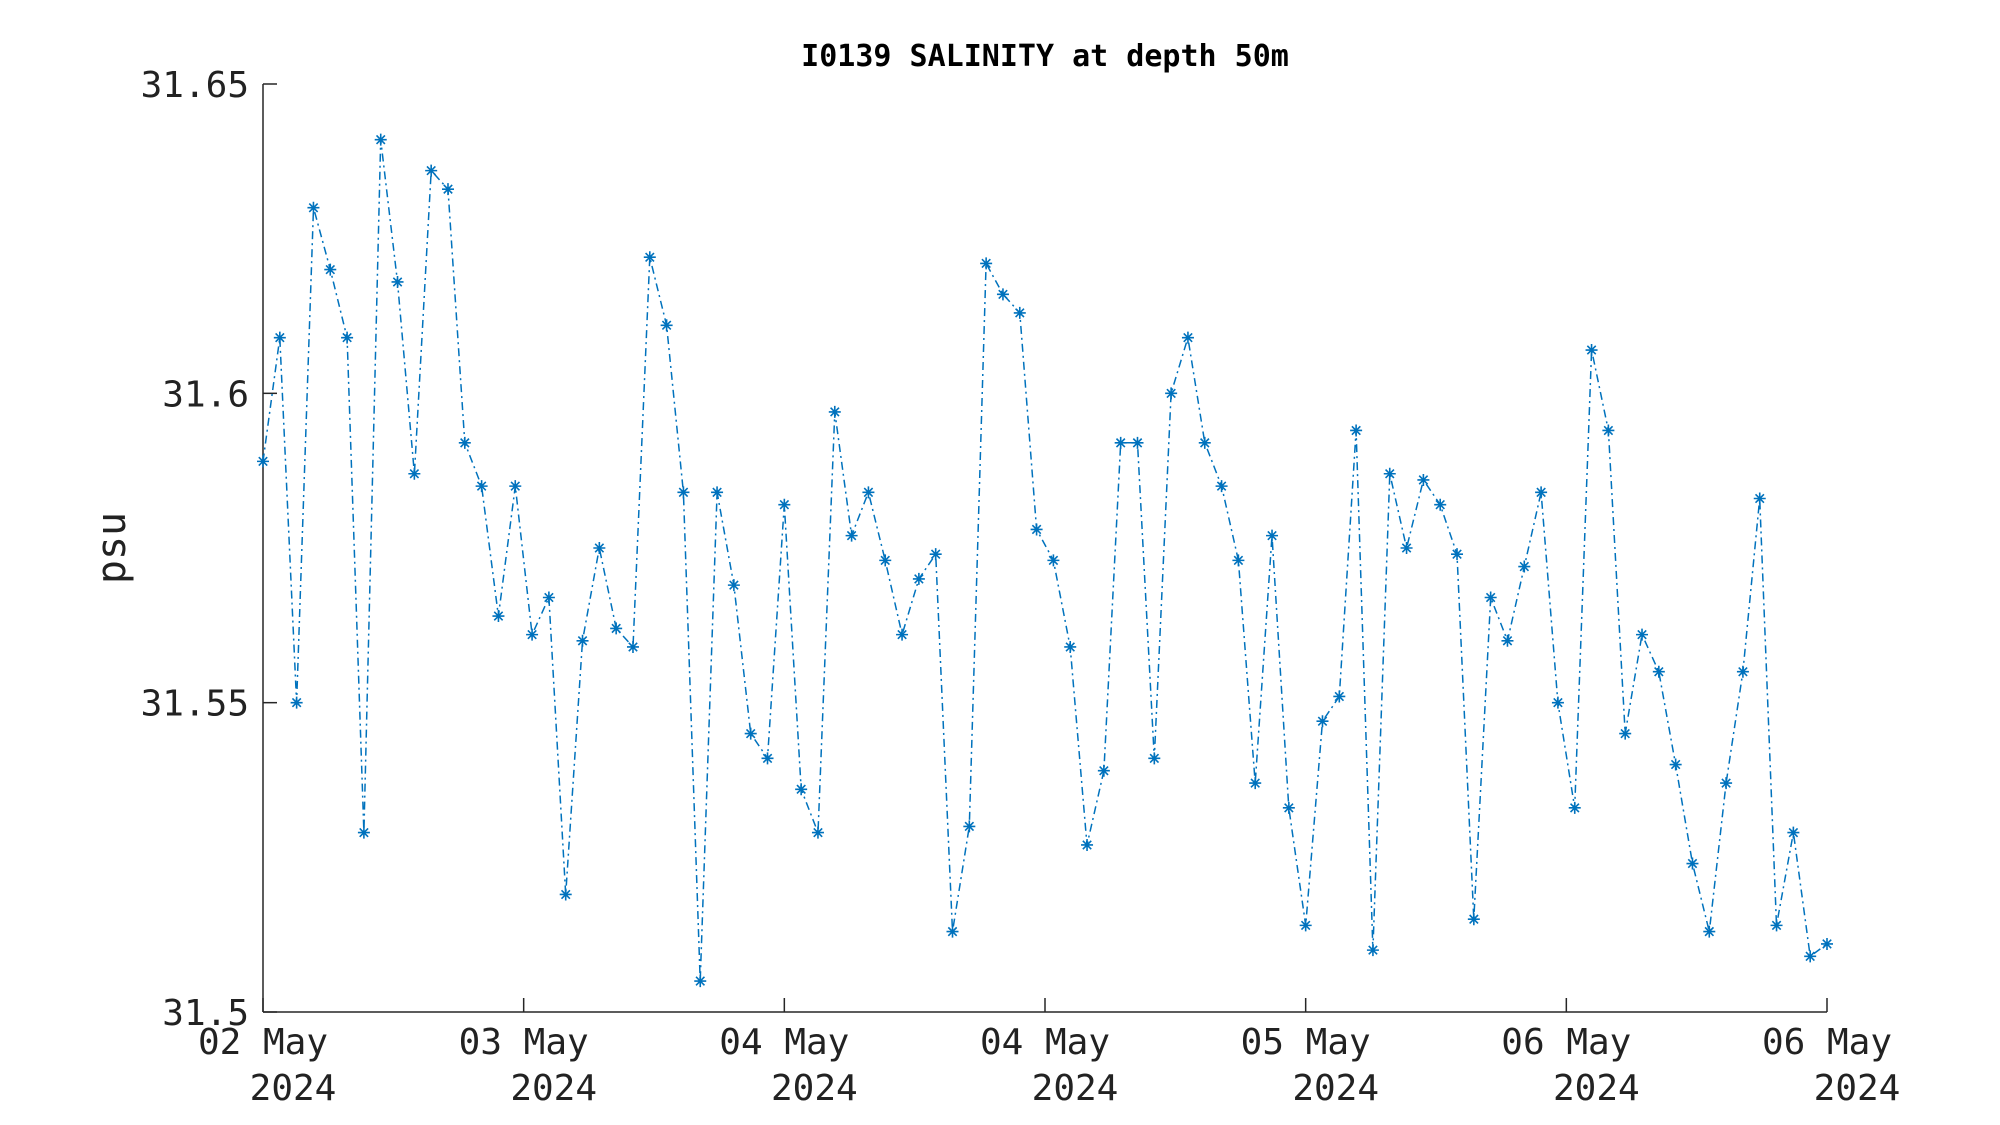 This screenshot has width=2000, height=1125. I want to click on y-tick-label: 31.55, so click(195, 704).